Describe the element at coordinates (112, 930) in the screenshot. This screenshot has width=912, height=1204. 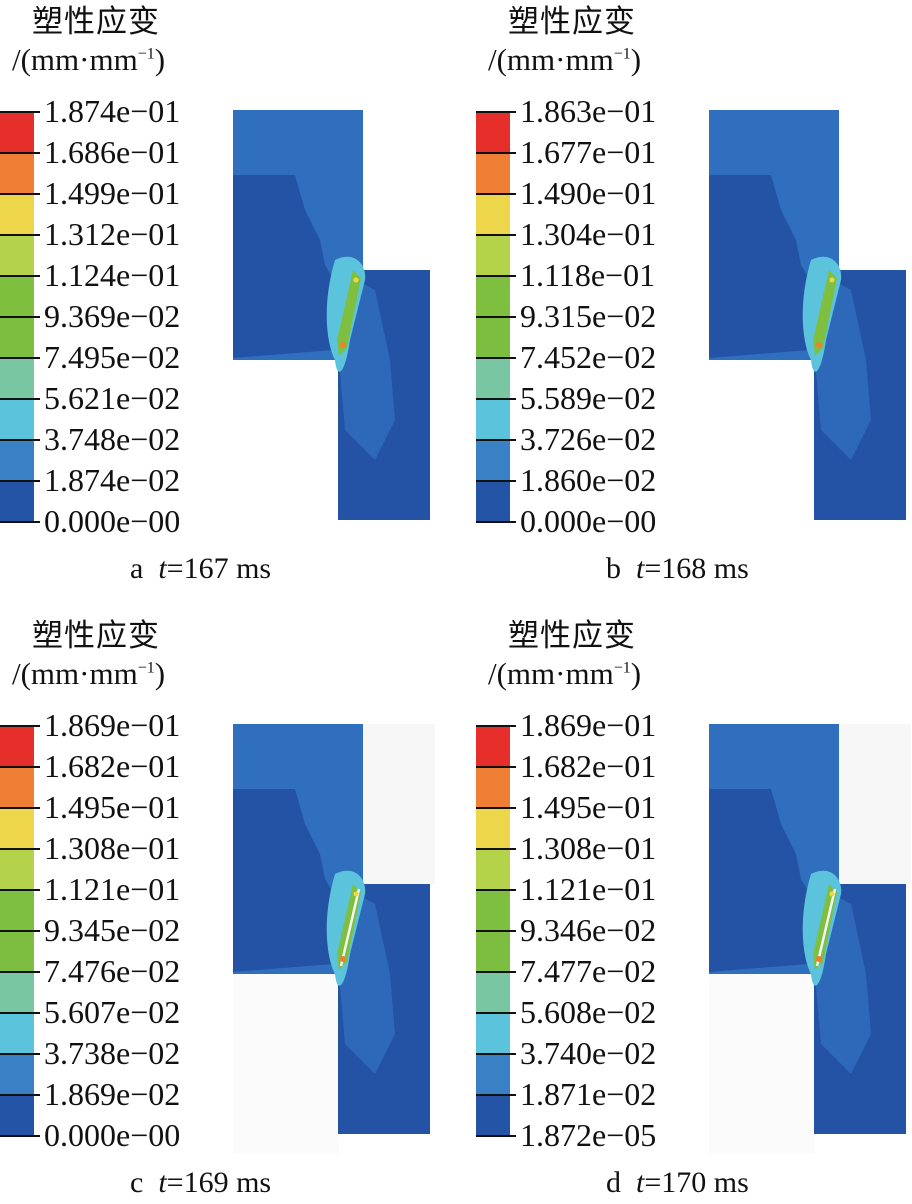
I see `colorbar-label: 9.345e−02` at that location.